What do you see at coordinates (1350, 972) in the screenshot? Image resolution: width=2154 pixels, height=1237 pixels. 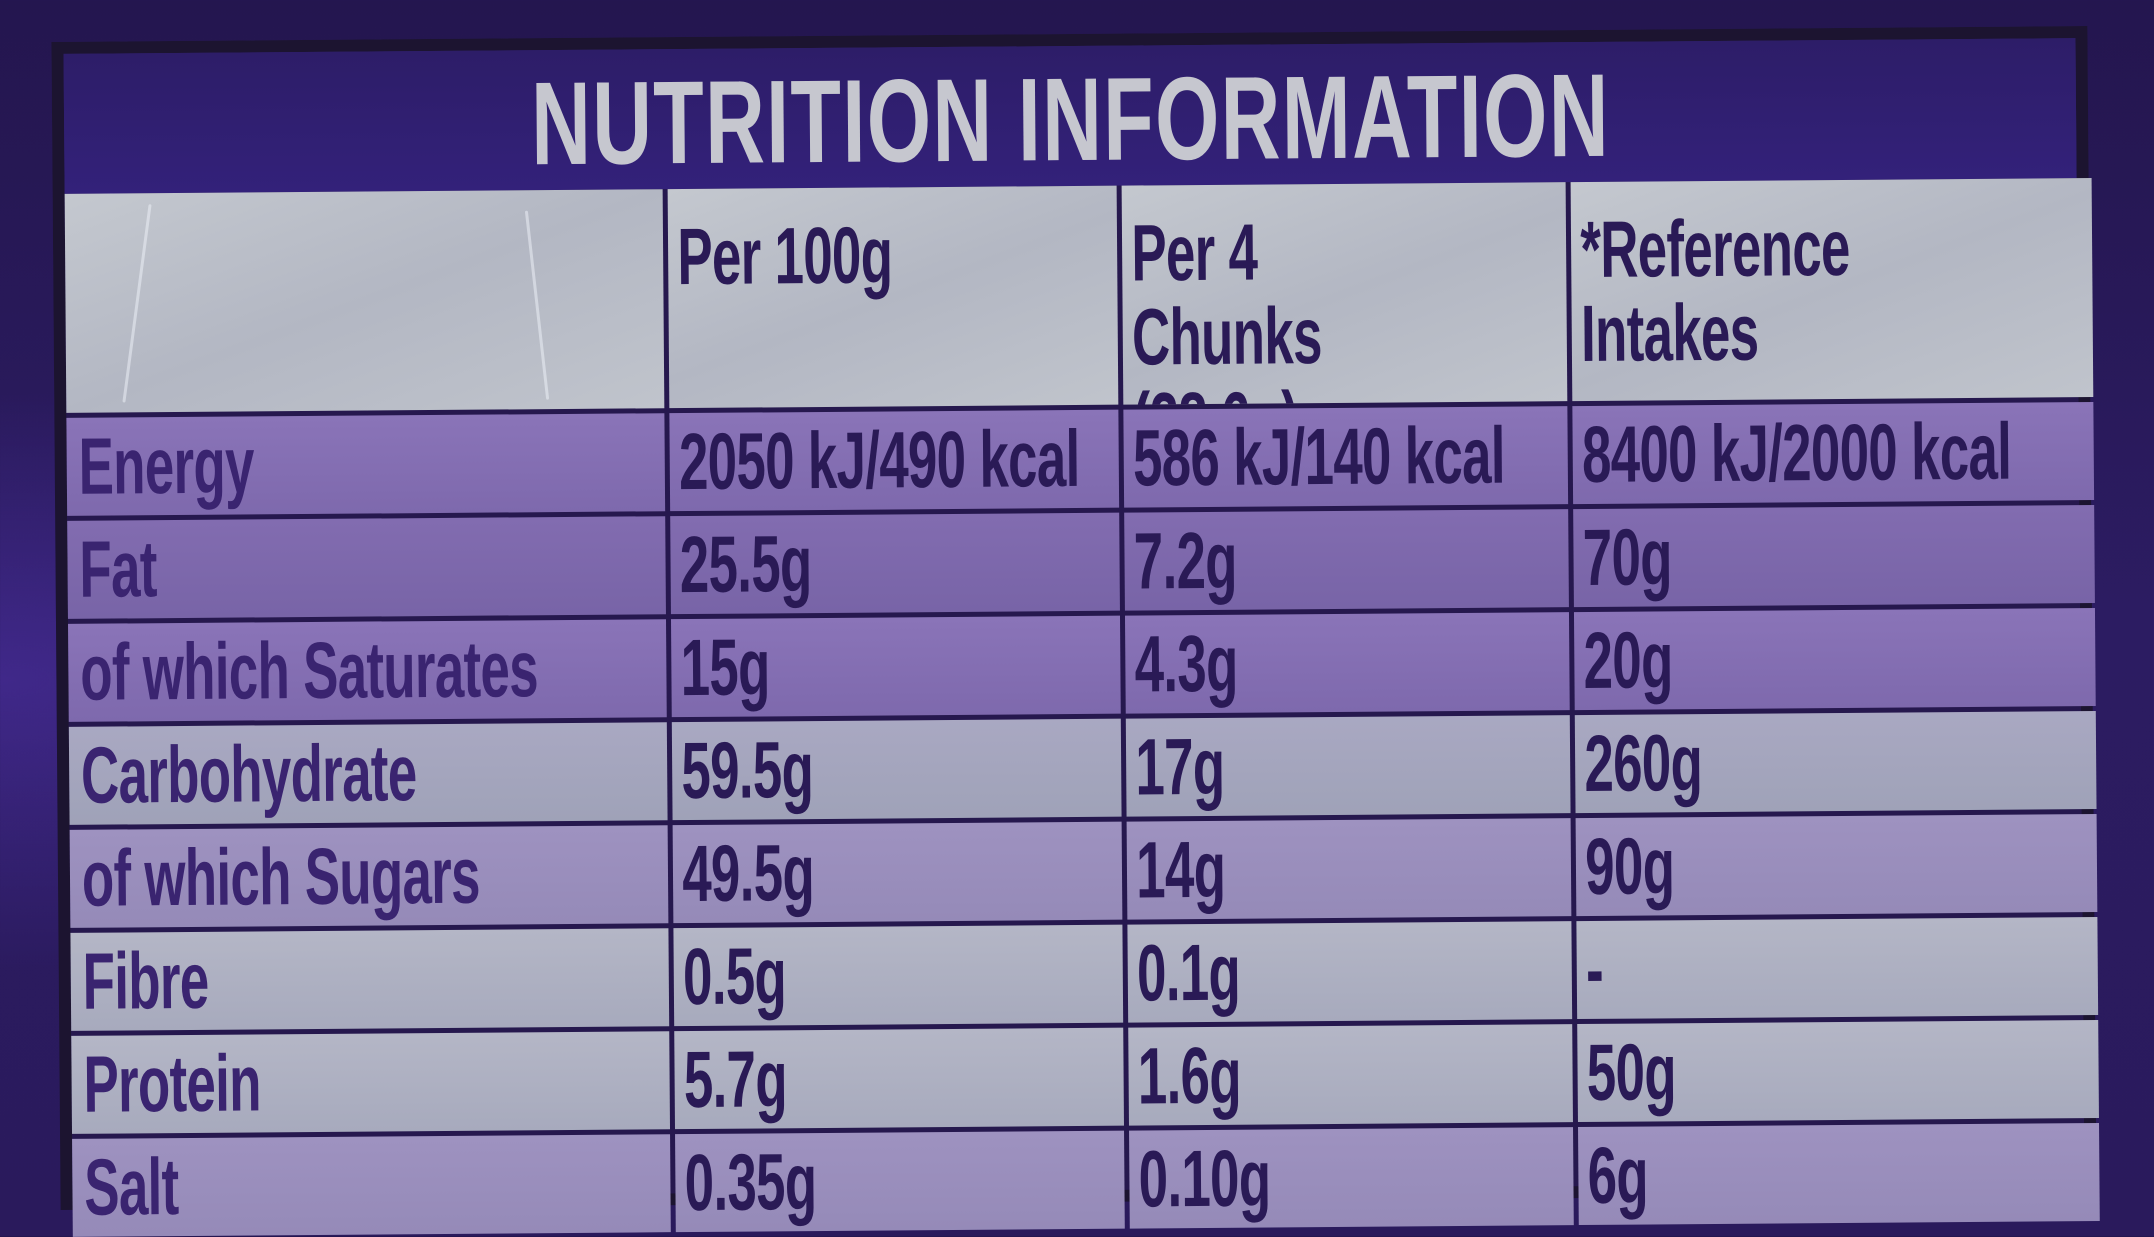 I see `row-fibre-per-4-chunks: 0.1g` at bounding box center [1350, 972].